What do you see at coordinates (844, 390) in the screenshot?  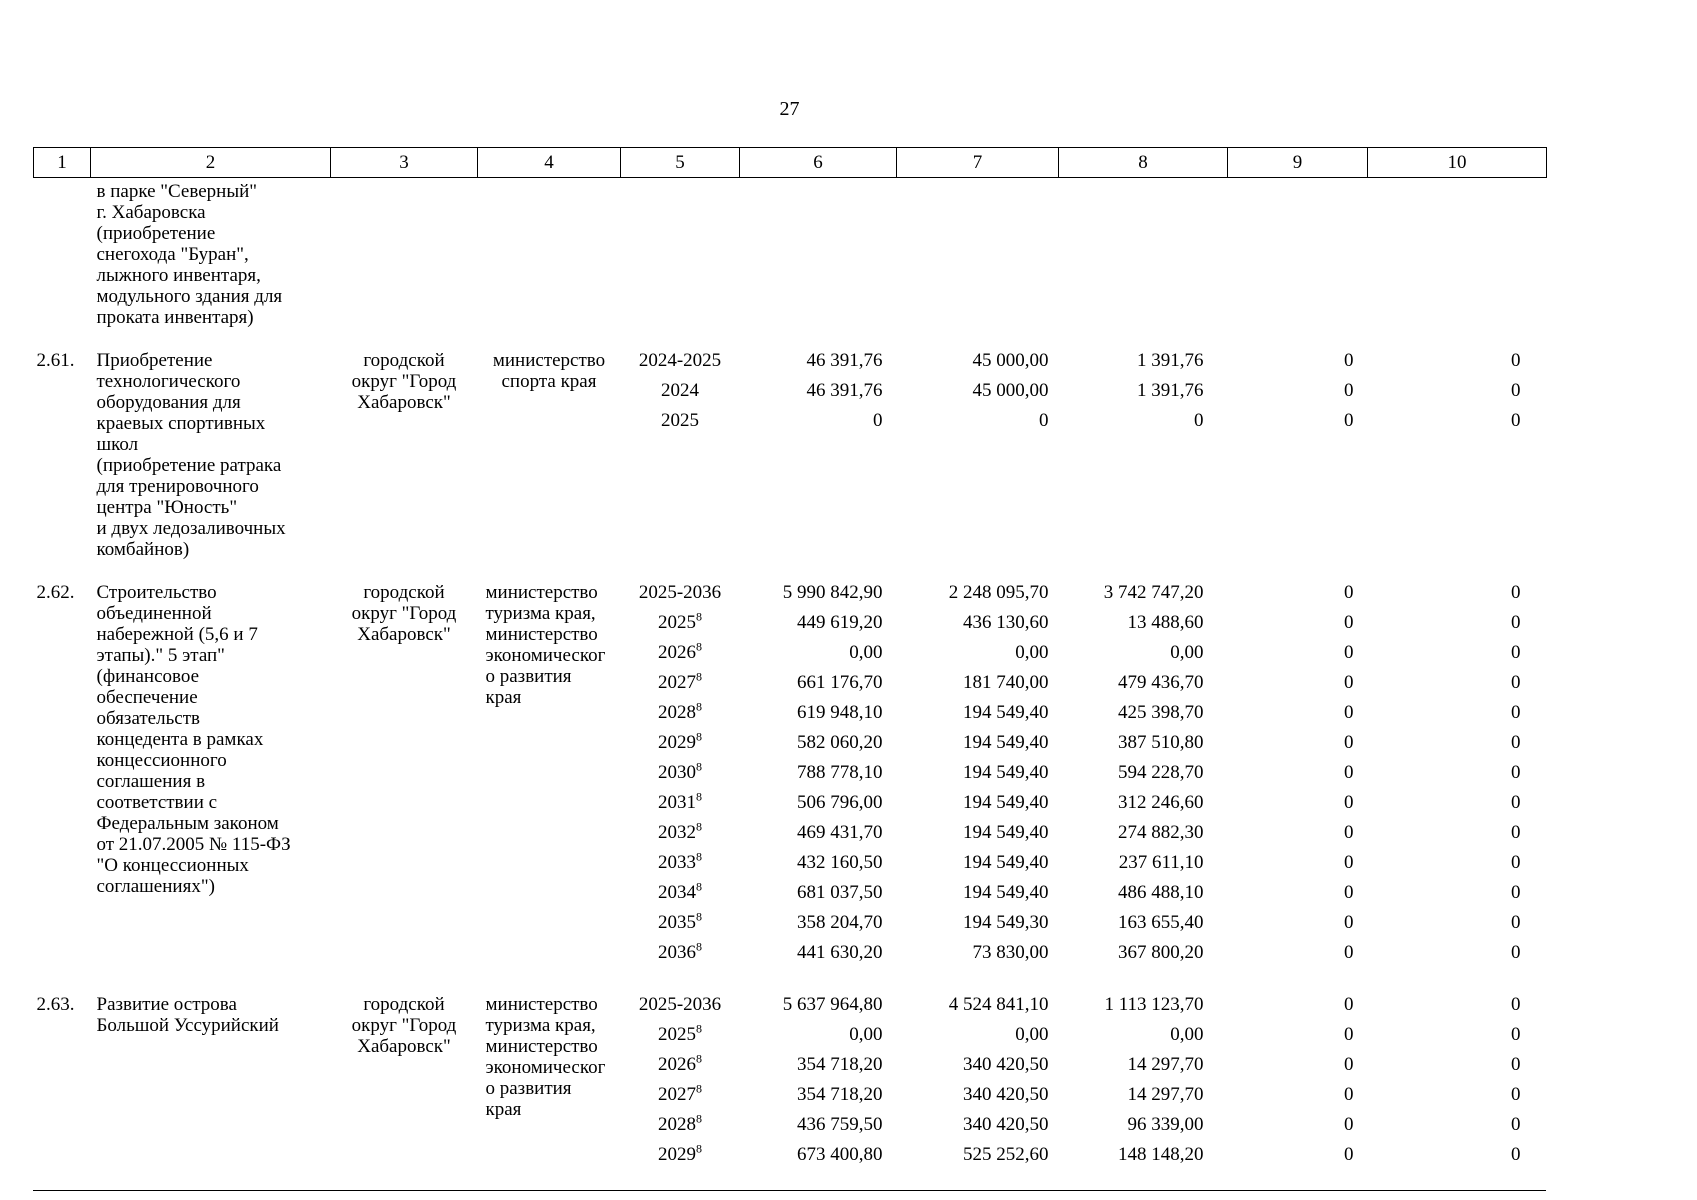 I see `value-line: 46 391,76` at bounding box center [844, 390].